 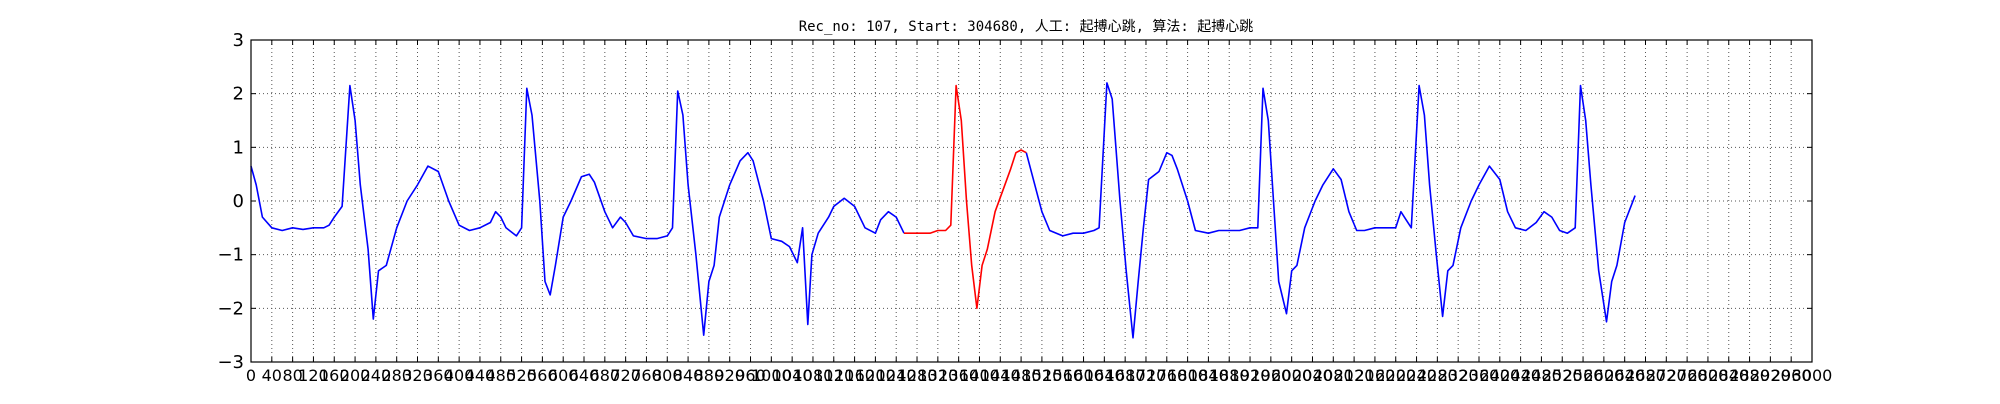 What do you see at coordinates (1645, 375) in the screenshot?
I see `x-tick-label: 2680` at bounding box center [1645, 375].